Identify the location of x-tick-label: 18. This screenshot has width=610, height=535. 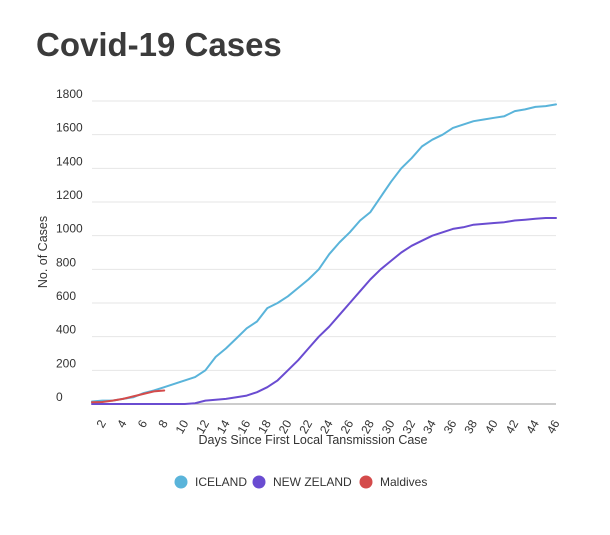
(264, 426).